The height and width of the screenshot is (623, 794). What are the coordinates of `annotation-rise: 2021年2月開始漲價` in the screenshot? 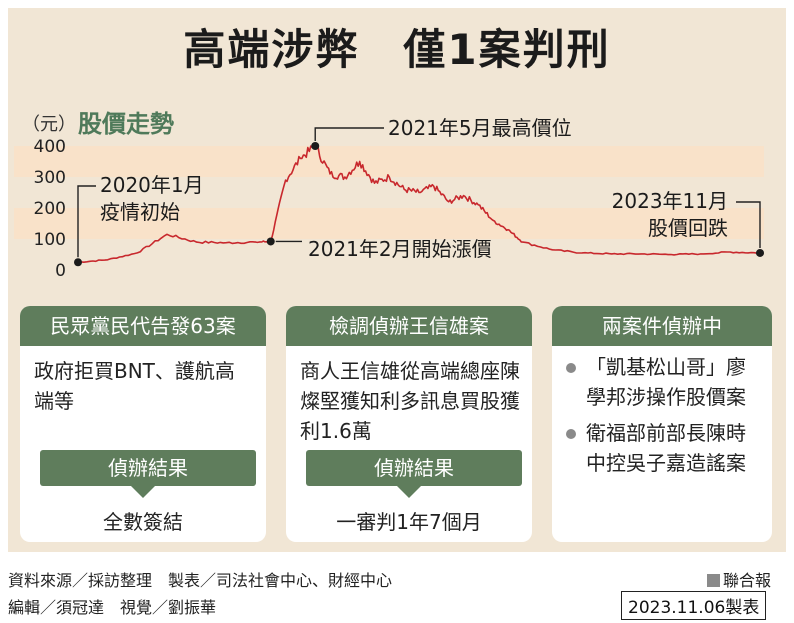 It's located at (400, 249).